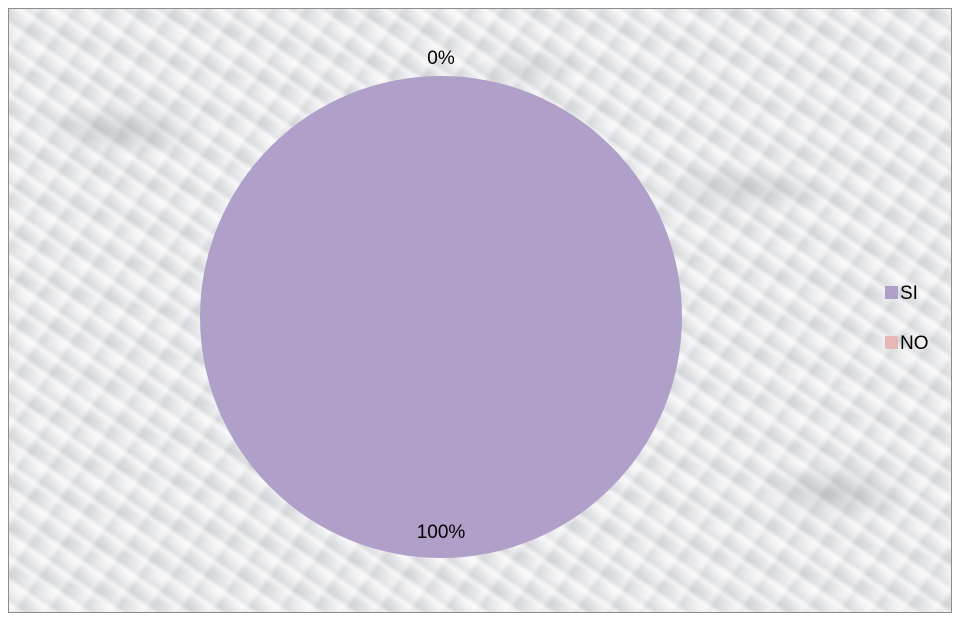  What do you see at coordinates (441, 58) in the screenshot?
I see `data-label-no: 0%` at bounding box center [441, 58].